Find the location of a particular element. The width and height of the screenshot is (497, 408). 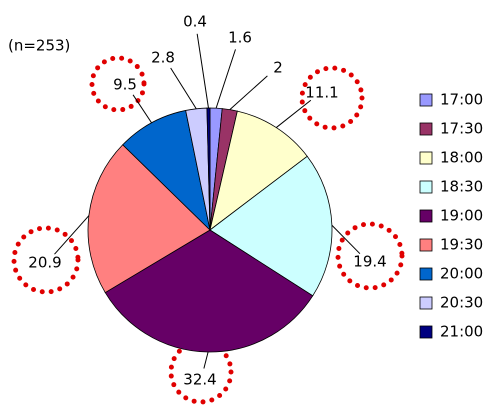

data-label: 32.4 is located at coordinates (199, 380).